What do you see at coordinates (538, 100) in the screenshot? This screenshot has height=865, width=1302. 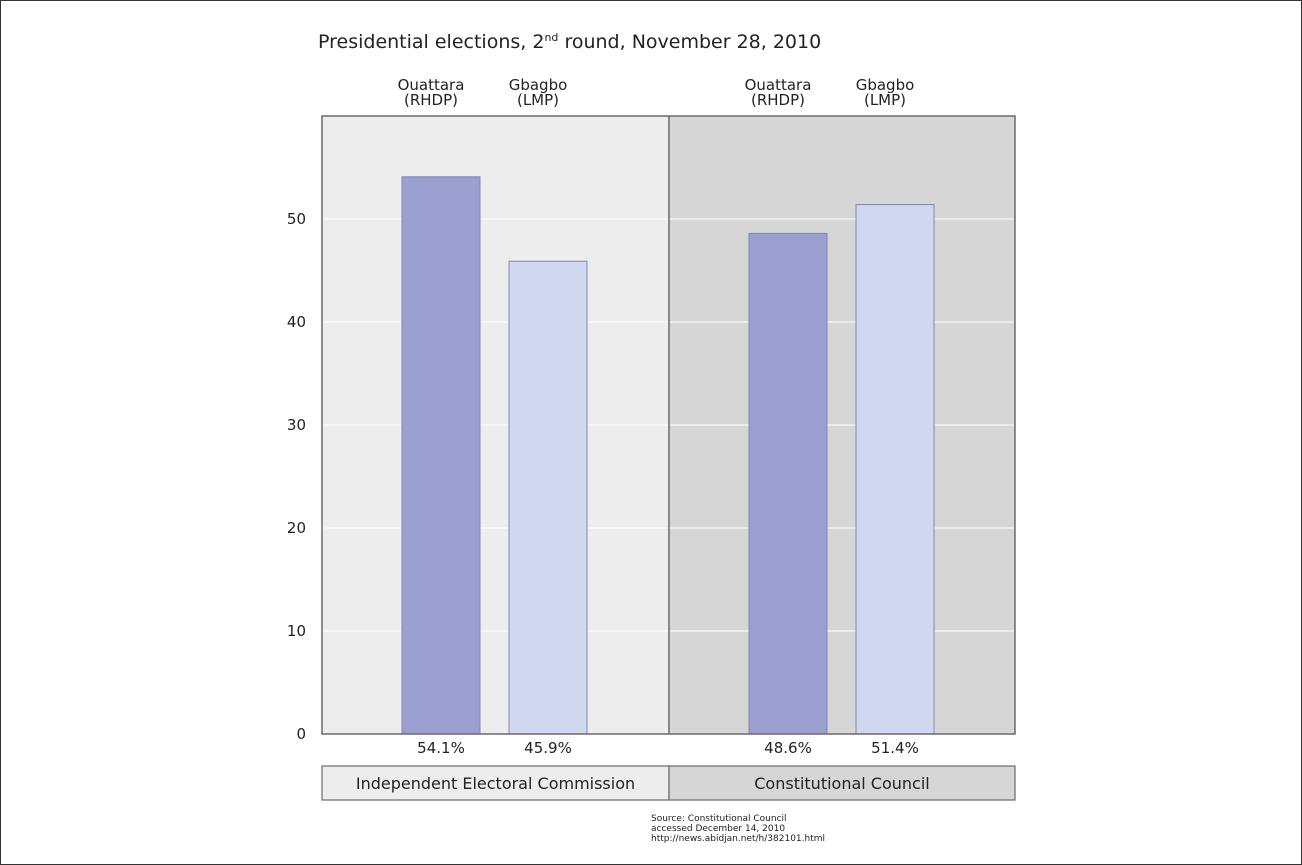 I see `bar-header-party-0-1: (LMP)` at bounding box center [538, 100].